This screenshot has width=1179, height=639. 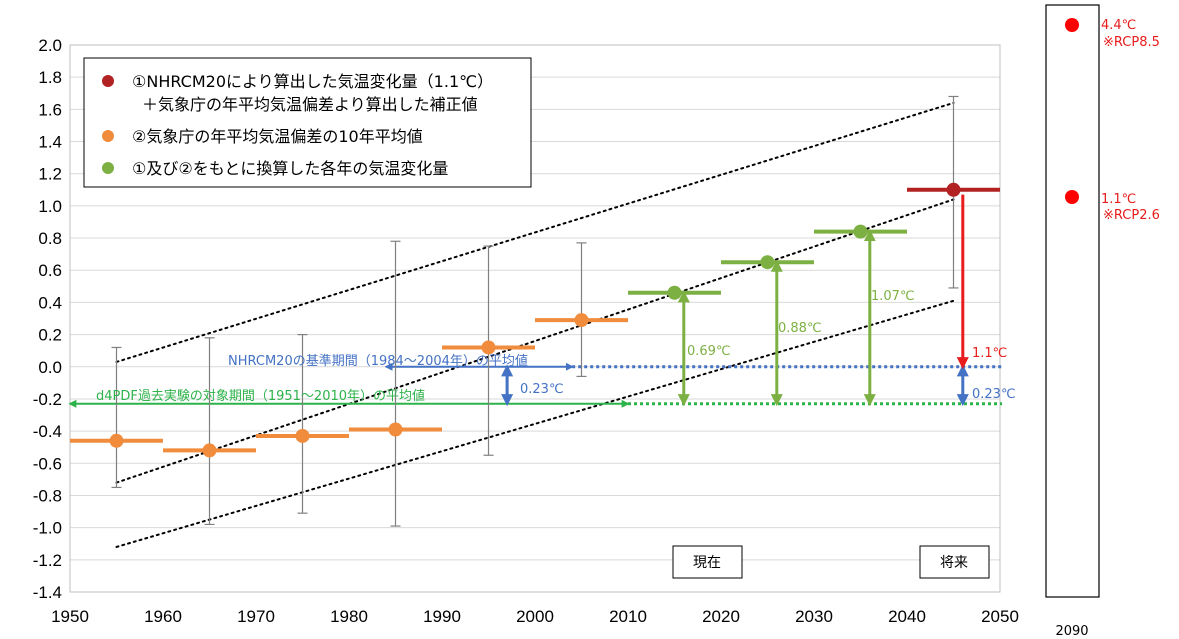 What do you see at coordinates (50, 367) in the screenshot?
I see `y-tick-label-10: 0.0` at bounding box center [50, 367].